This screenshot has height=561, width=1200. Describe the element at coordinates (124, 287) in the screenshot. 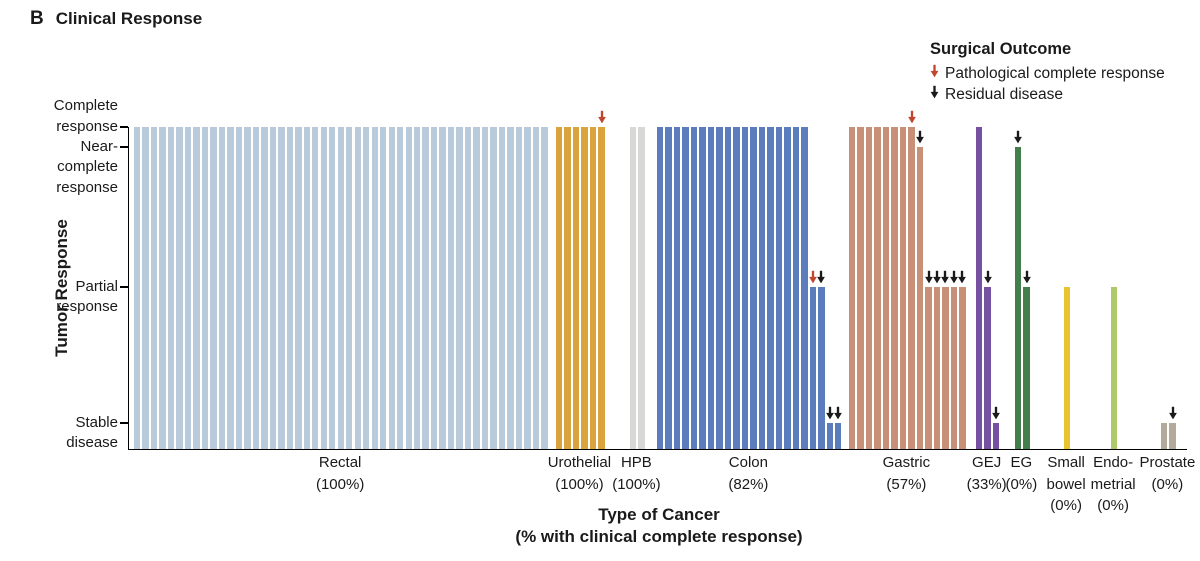

I see `y-tick-partial` at that location.